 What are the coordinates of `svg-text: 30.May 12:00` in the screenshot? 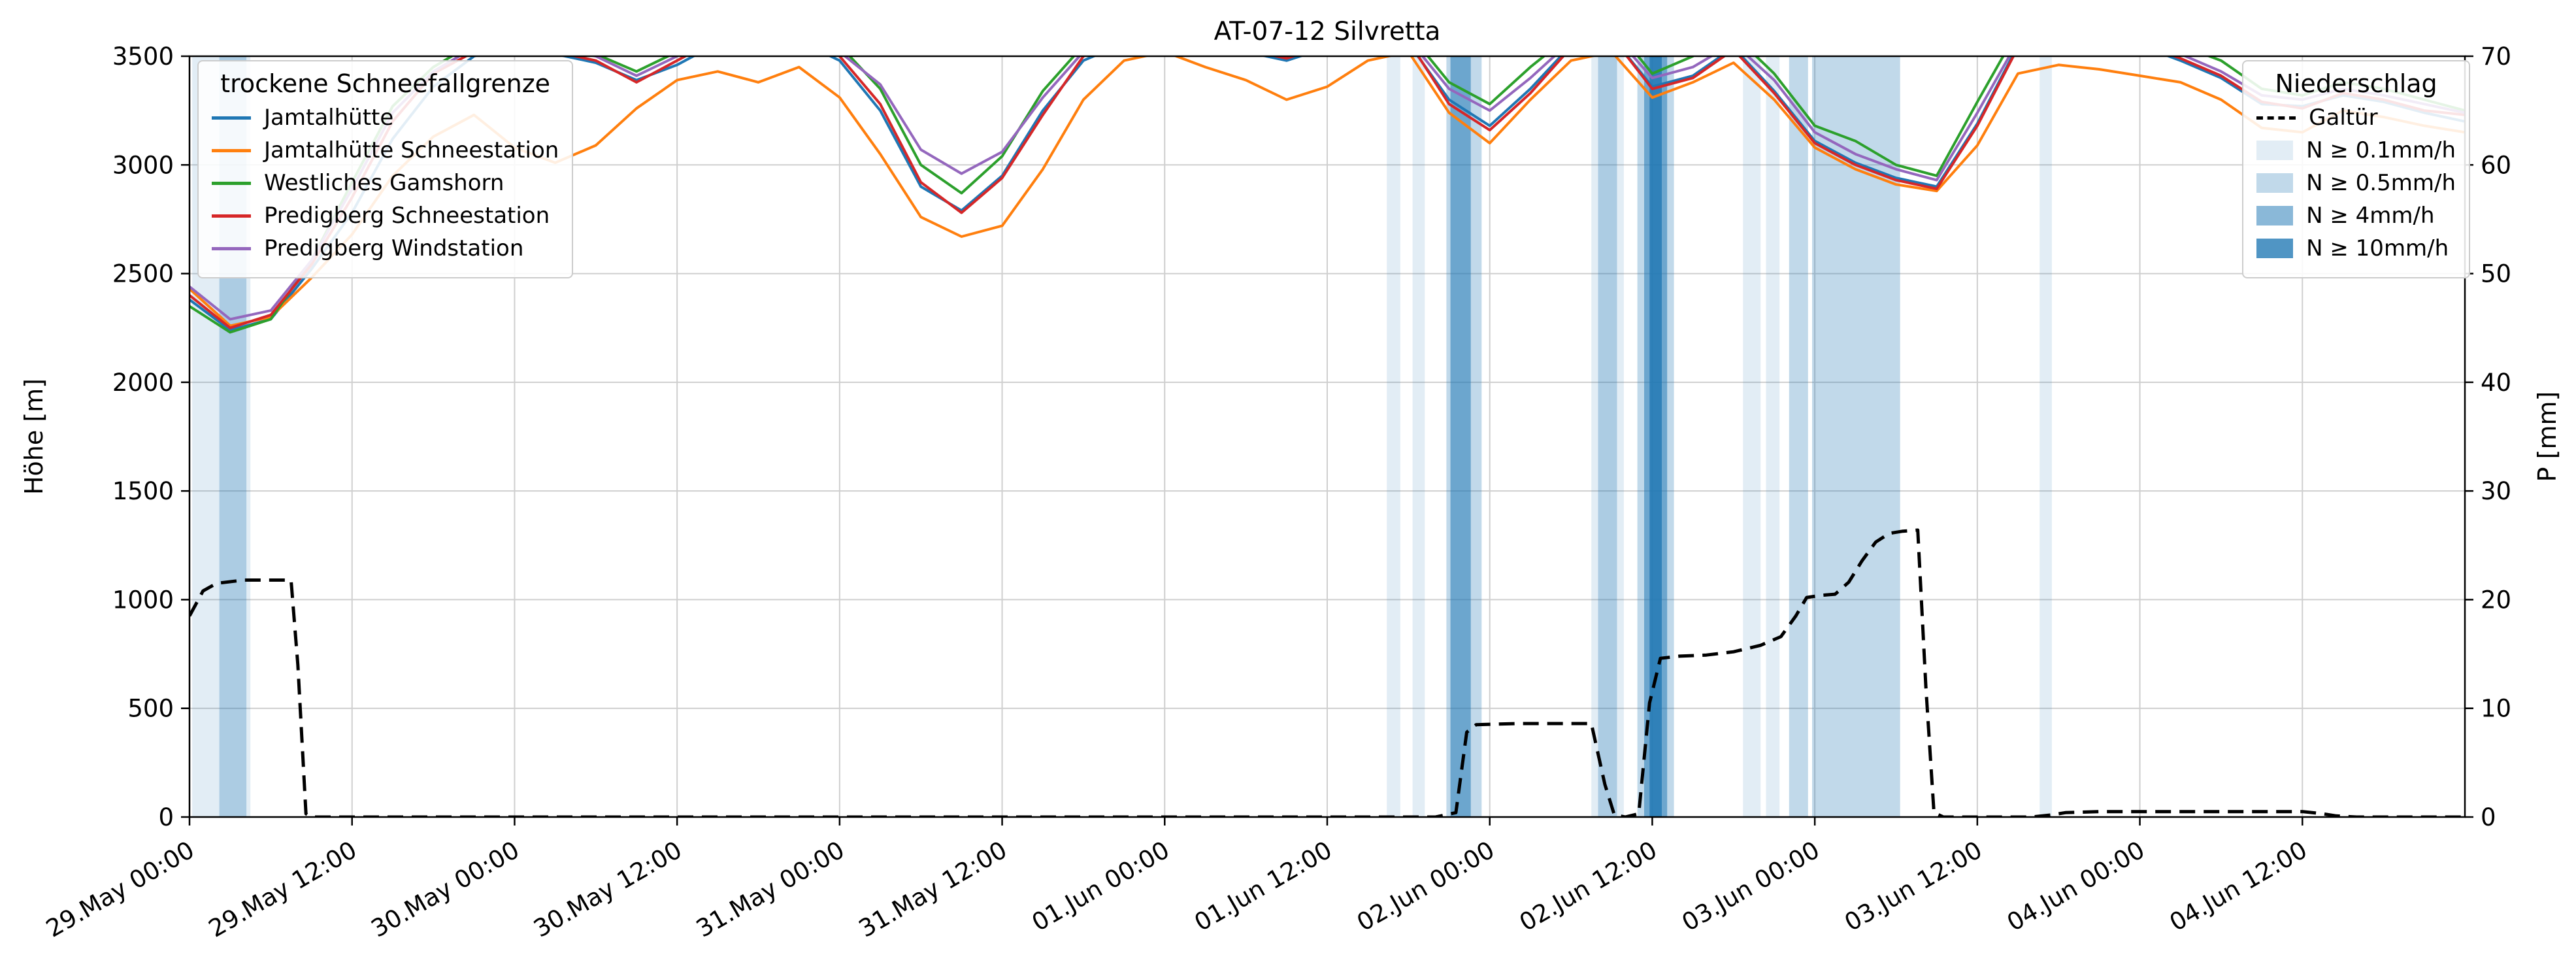 It's located at (607, 889).